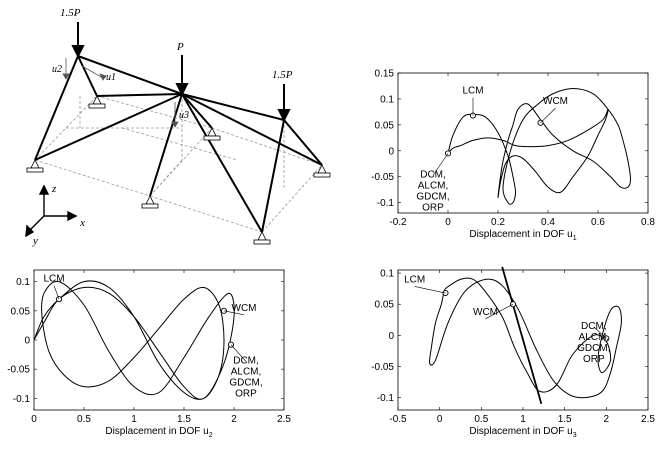 The image size is (663, 450). What do you see at coordinates (82, 223) in the screenshot?
I see `axis-label-x: x` at bounding box center [82, 223].